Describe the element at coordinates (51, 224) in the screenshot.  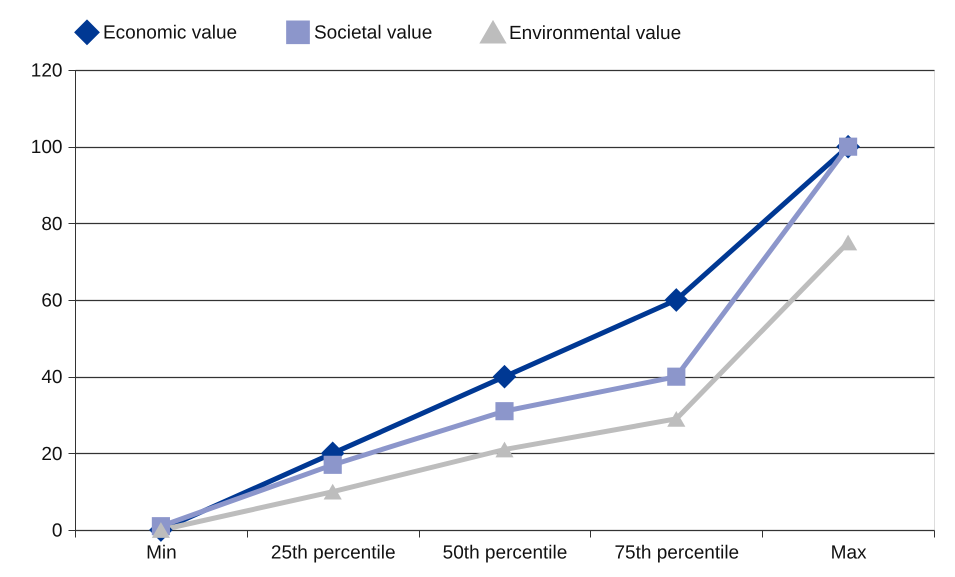
I see `y-tick-label: 80` at that location.